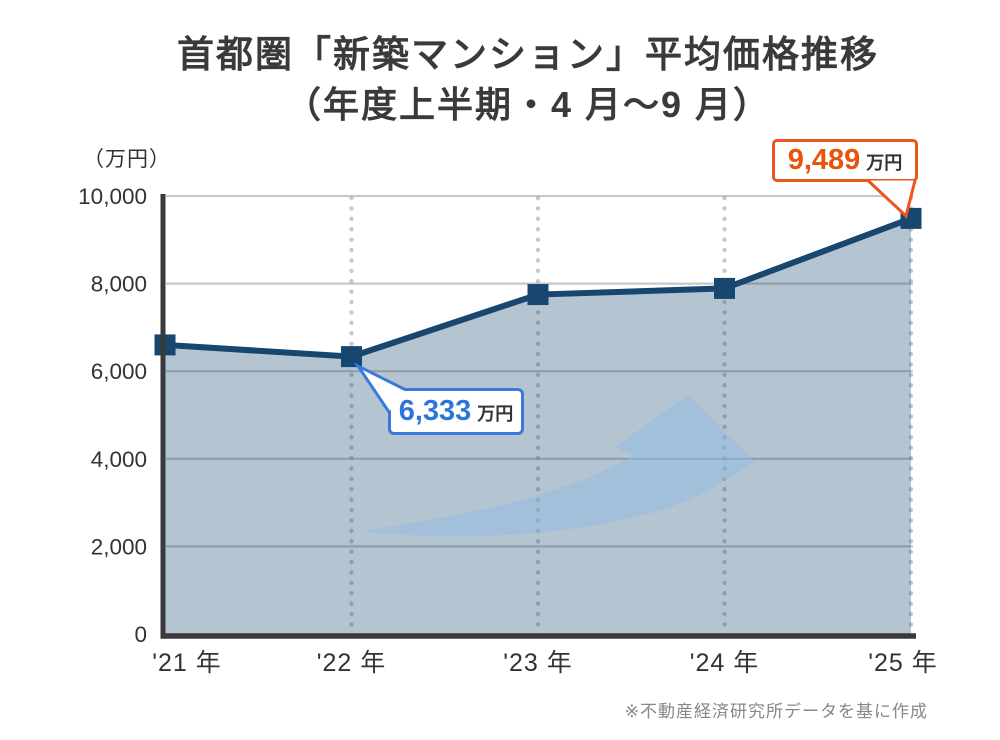  Describe the element at coordinates (140, 634) in the screenshot. I see `y-tick-label: 0` at that location.